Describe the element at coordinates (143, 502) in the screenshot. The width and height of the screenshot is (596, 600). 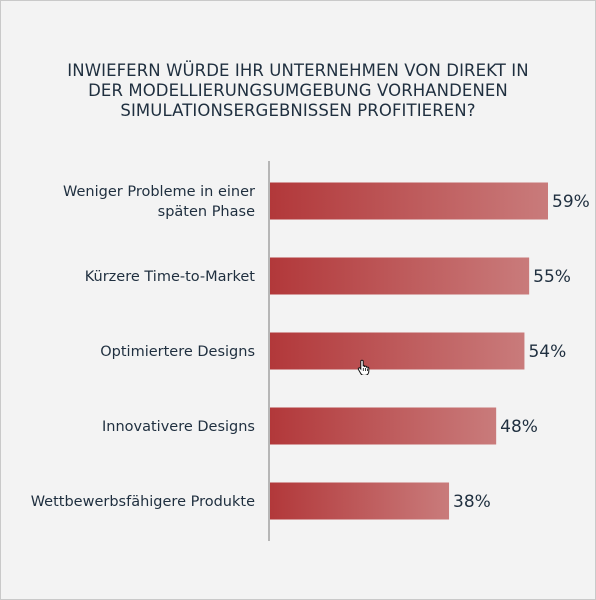
I see `category-label: Wettbewerbsfähigere Produkte` at that location.